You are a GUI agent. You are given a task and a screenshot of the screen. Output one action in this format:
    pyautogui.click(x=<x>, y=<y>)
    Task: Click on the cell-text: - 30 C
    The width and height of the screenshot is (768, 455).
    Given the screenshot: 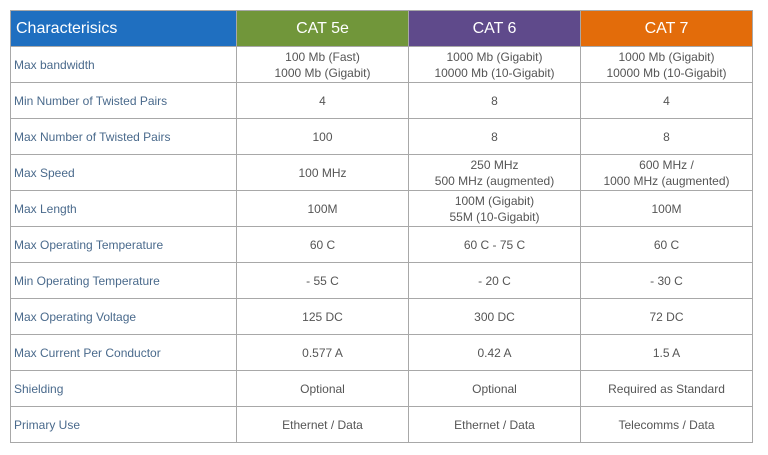 What is the action you would take?
    pyautogui.click(x=666, y=280)
    